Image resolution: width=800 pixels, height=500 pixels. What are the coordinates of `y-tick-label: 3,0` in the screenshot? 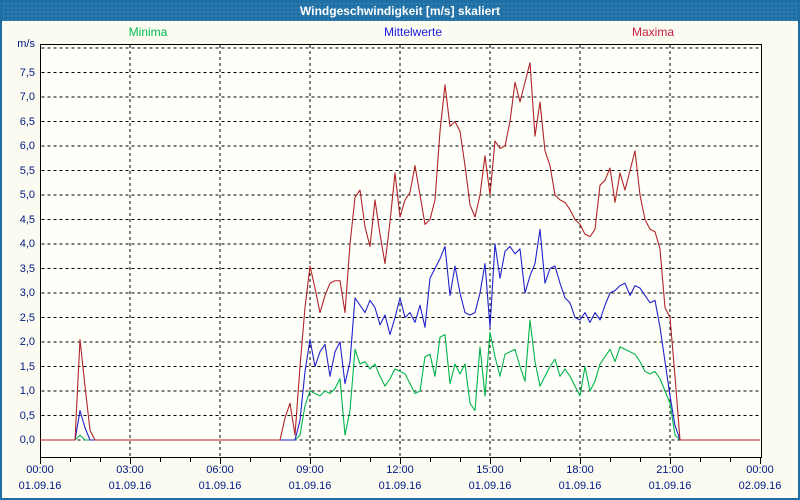 It's located at (27, 293).